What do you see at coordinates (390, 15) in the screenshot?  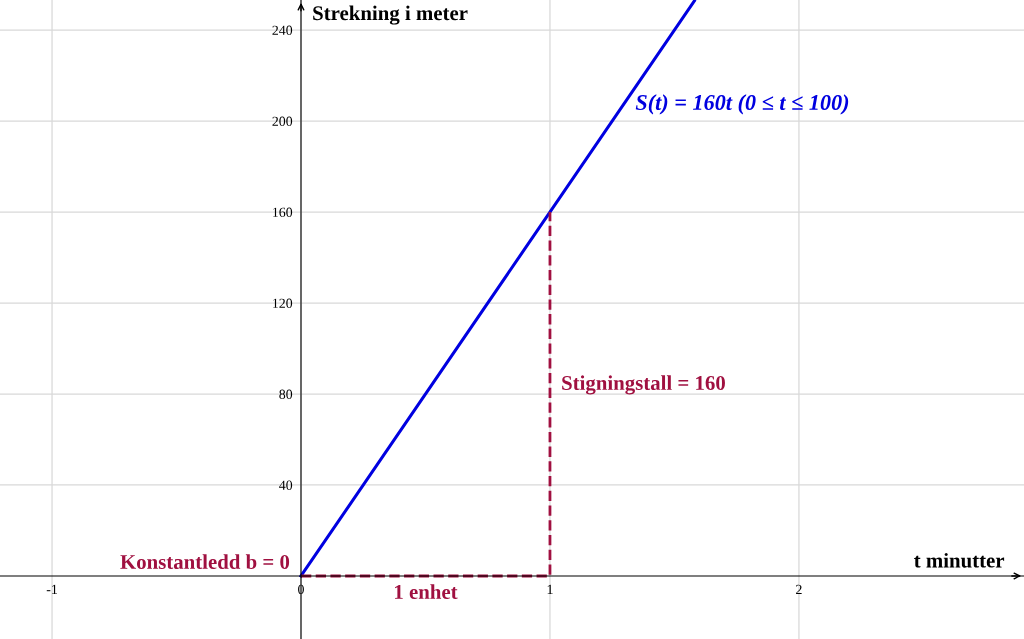 I see `y-axis-title: Strekning i meter` at bounding box center [390, 15].